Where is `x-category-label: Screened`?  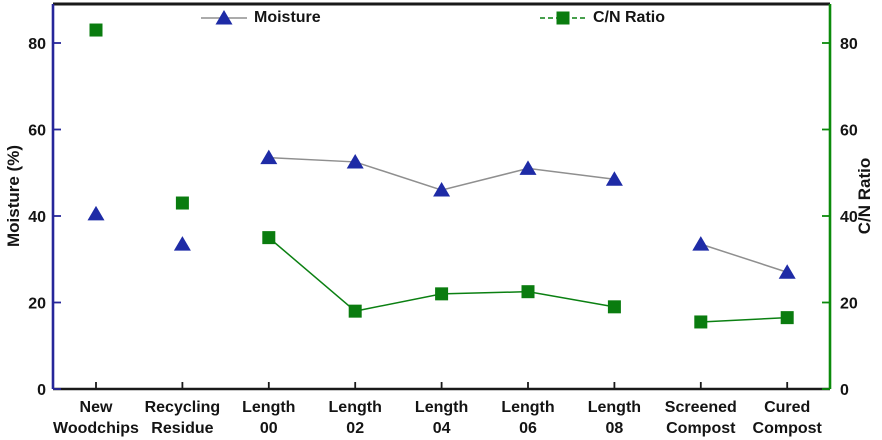
x-category-label: Screened is located at coordinates (701, 407).